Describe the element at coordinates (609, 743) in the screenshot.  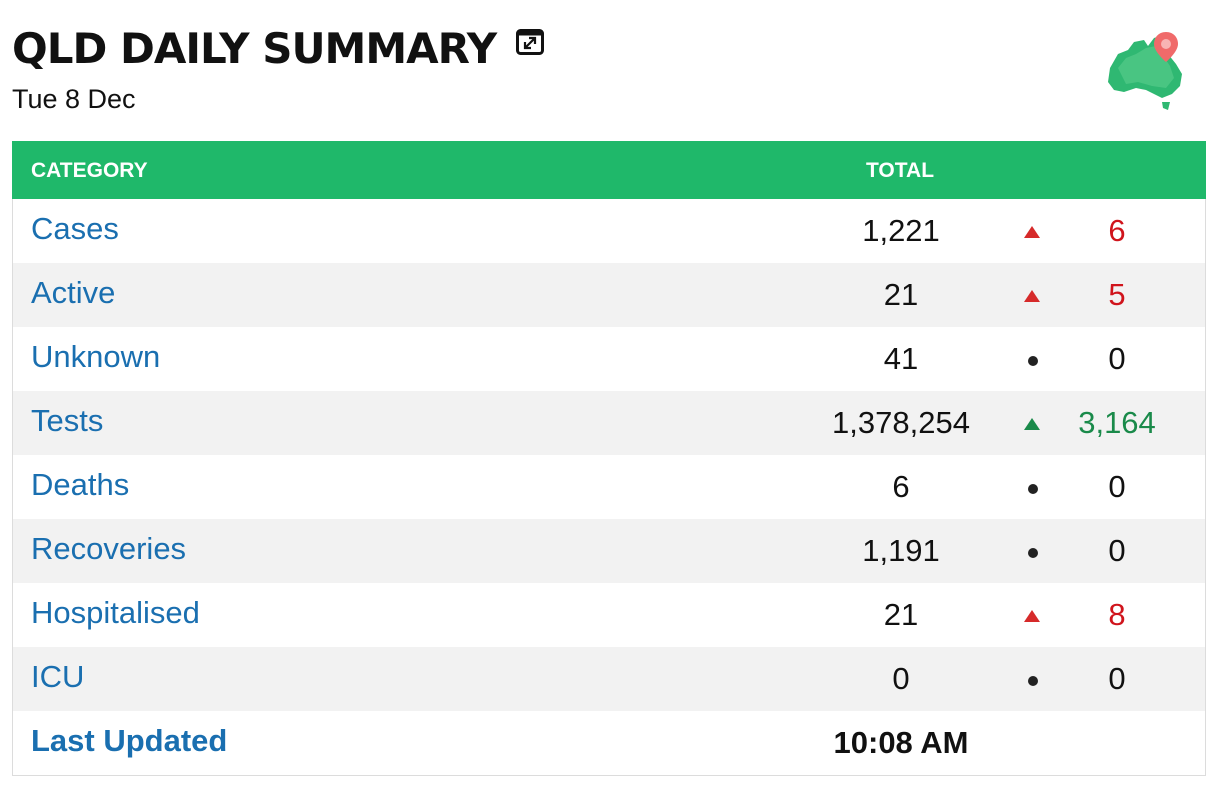
I see `last-updated-row: Last Updated 10:08 AM` at that location.